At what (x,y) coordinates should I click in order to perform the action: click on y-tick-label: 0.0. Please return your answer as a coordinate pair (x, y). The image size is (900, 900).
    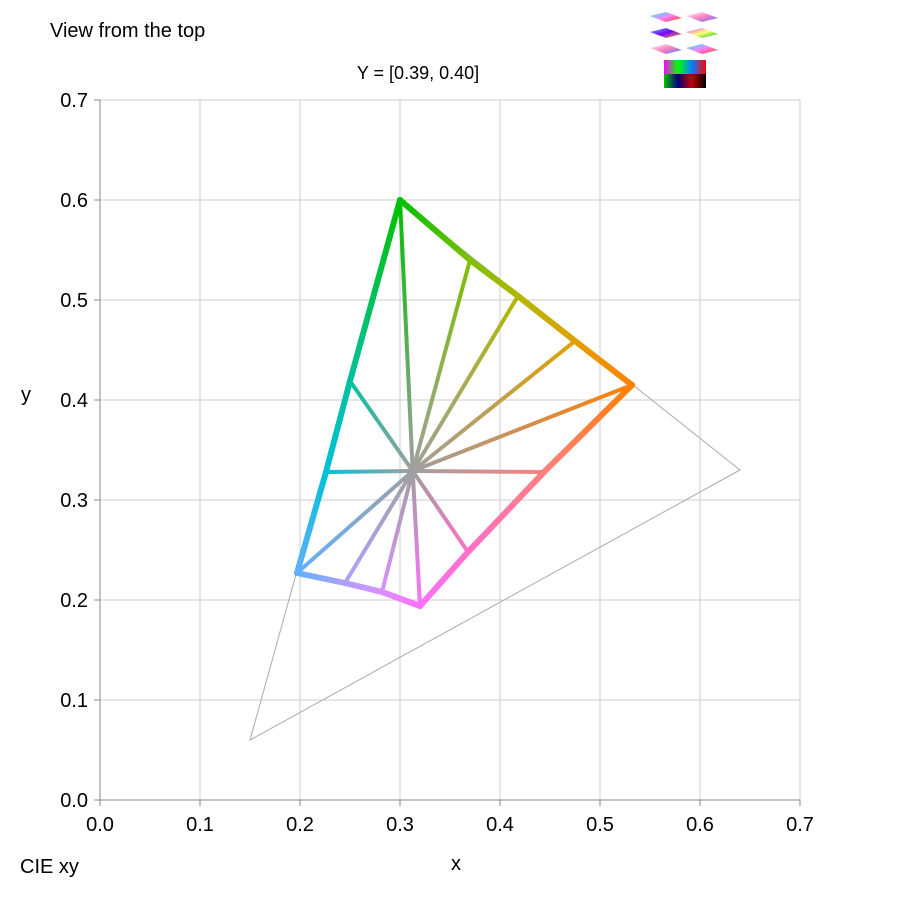
    Looking at the image, I should click on (74, 801).